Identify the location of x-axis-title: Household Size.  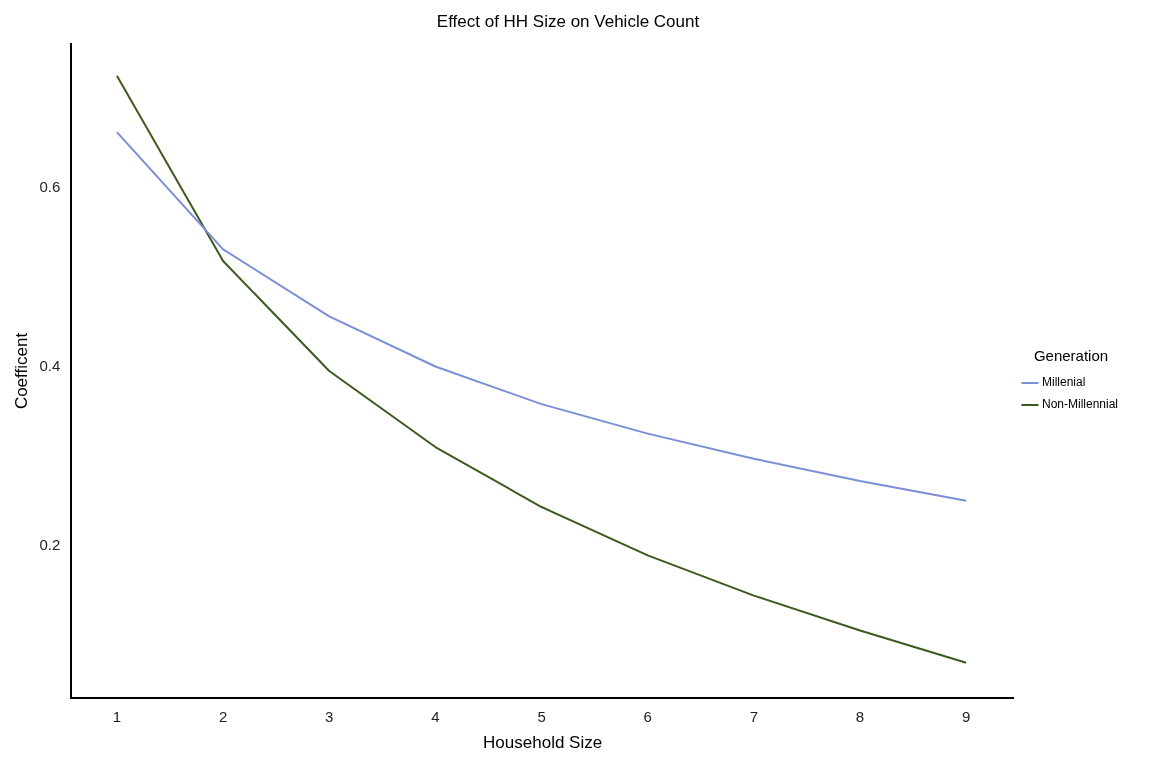
(543, 743).